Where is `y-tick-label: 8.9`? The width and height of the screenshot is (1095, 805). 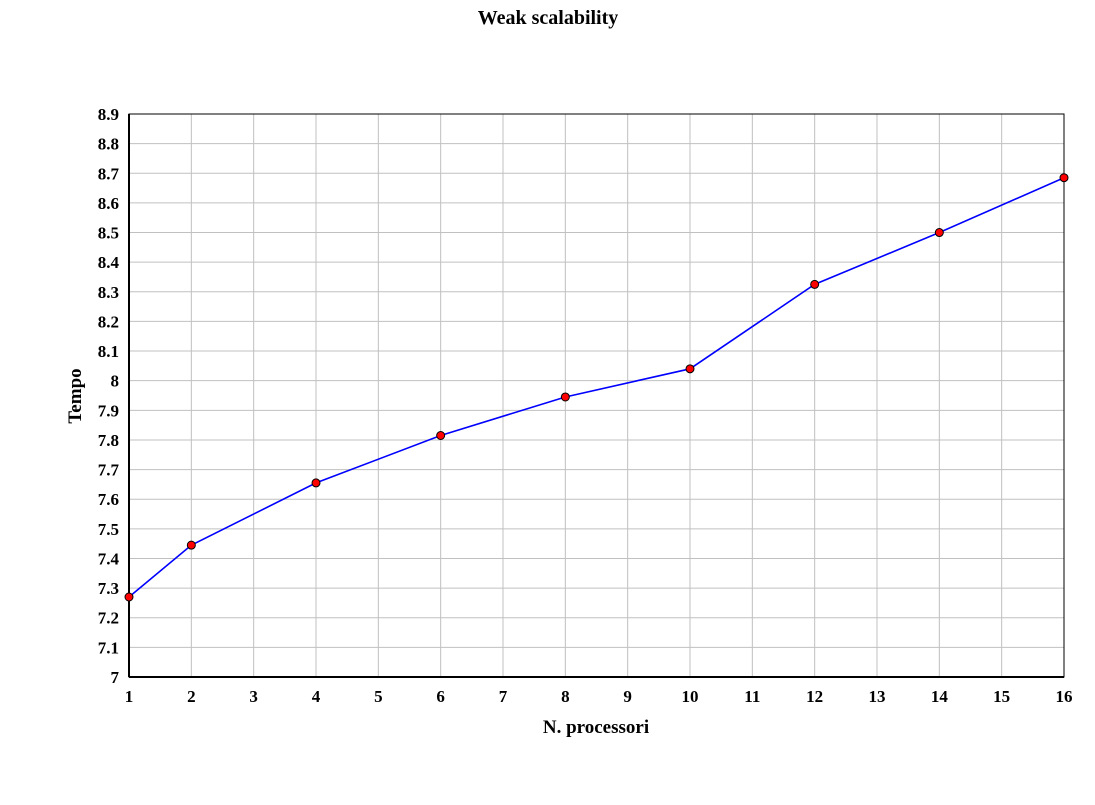 y-tick-label: 8.9 is located at coordinates (108, 114).